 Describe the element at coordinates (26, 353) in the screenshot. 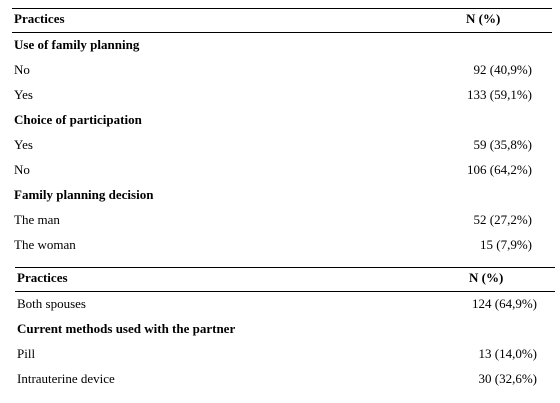

I see `row-label: Pill` at that location.